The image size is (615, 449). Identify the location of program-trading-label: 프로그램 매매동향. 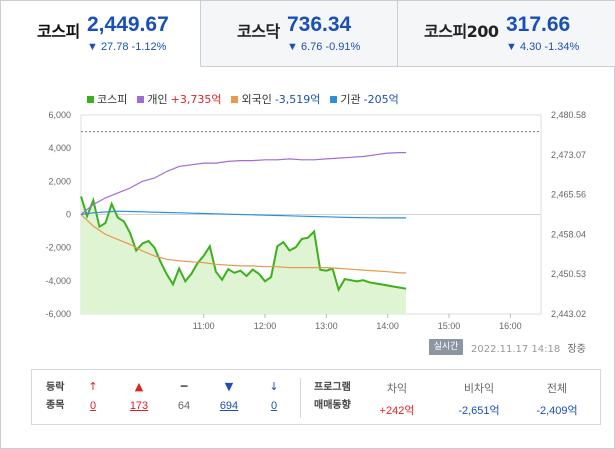
(332, 397).